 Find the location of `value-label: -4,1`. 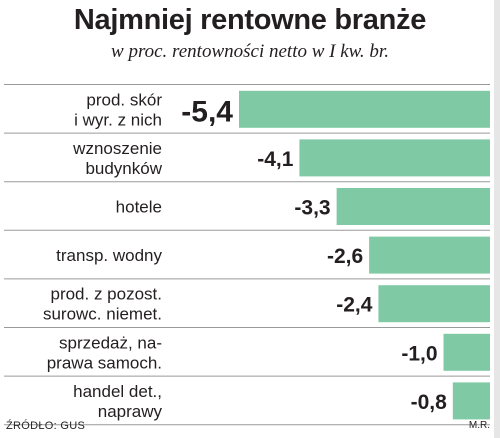

value-label: -4,1 is located at coordinates (275, 159).